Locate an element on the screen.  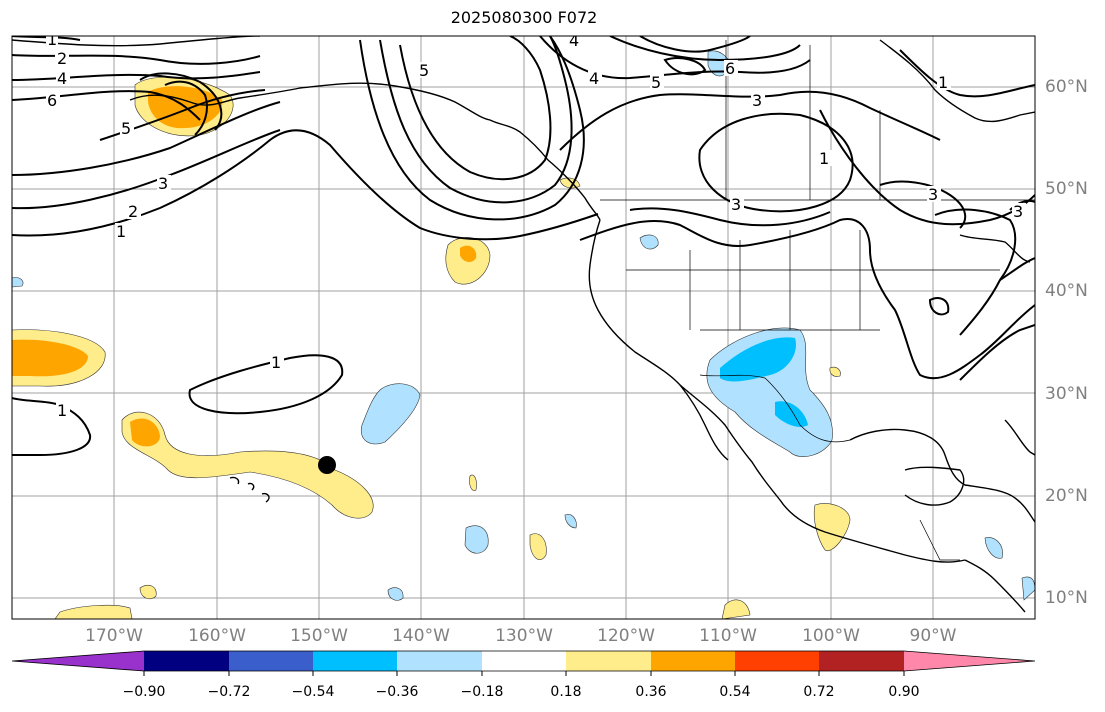
lon-label-140w: 140°W is located at coordinates (421, 636).